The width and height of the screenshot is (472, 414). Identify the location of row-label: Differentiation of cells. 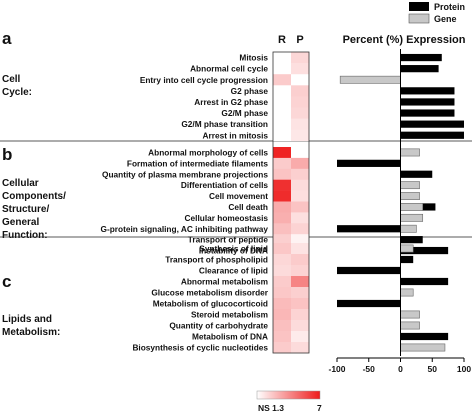
(225, 185).